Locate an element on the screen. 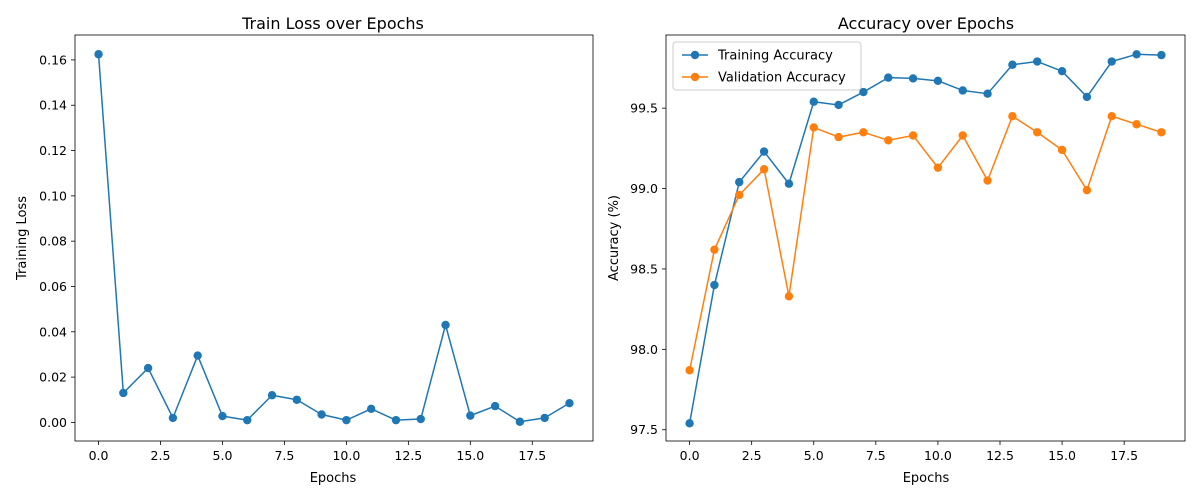 The height and width of the screenshot is (500, 1200). legend-marker-validation is located at coordinates (695, 77).